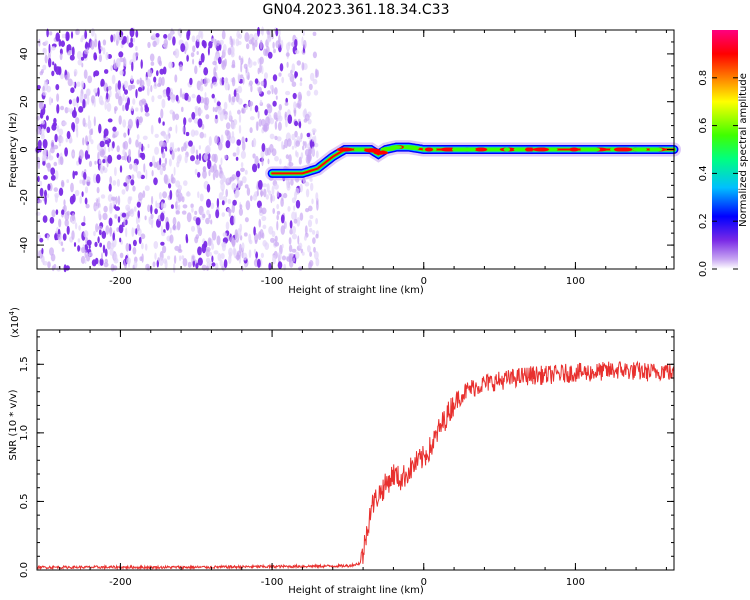 The height and width of the screenshot is (600, 750). I want to click on snr-scale-label: (x104), so click(14, 322).